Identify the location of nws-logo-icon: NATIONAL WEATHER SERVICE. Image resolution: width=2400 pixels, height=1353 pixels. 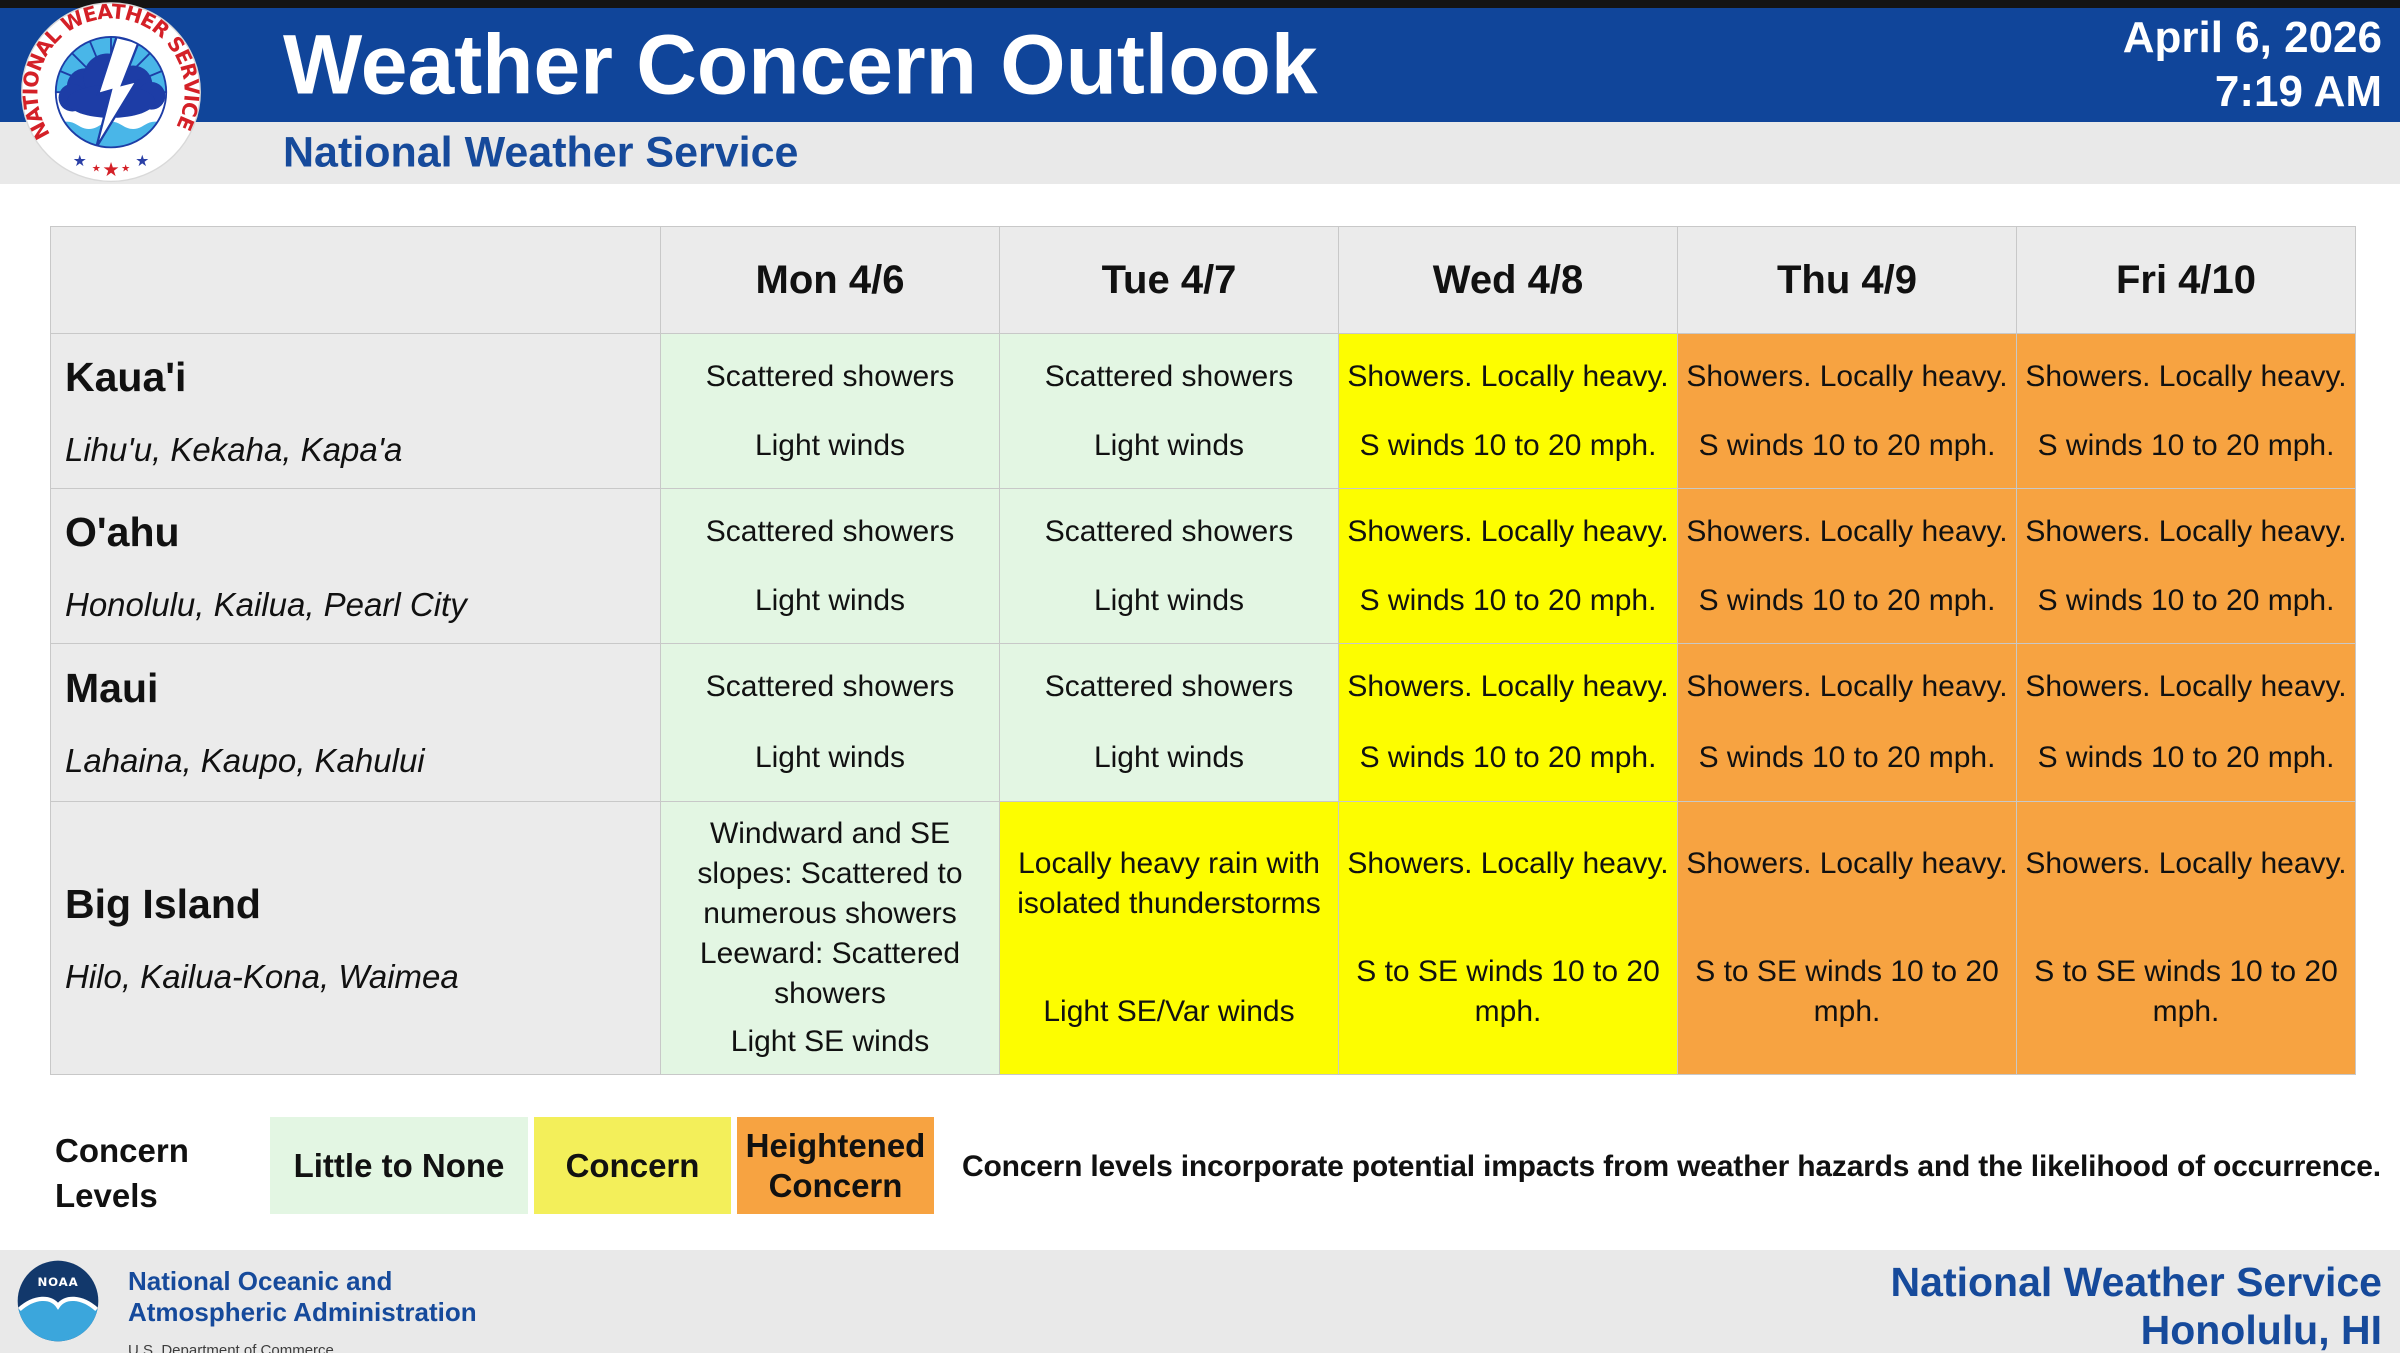
(111, 93).